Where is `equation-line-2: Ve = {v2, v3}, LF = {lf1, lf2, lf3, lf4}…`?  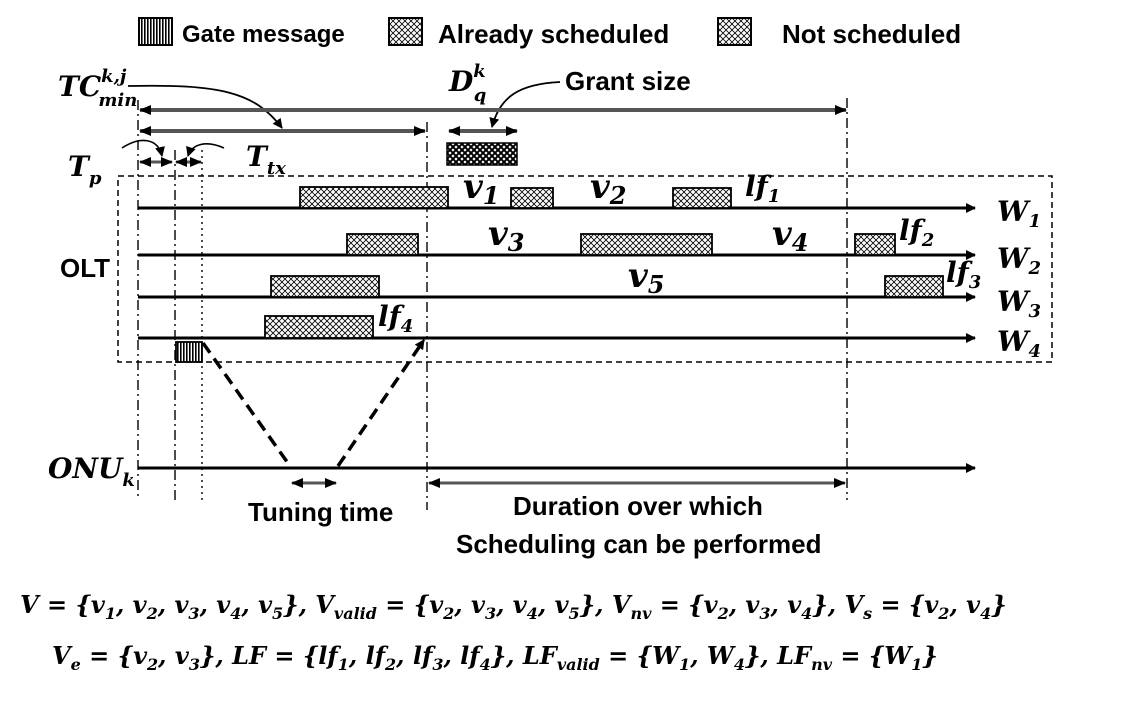 equation-line-2: Ve = {v2, v3}, LF = {lf1, lf2, lf3, lf4}… is located at coordinates (495, 657).